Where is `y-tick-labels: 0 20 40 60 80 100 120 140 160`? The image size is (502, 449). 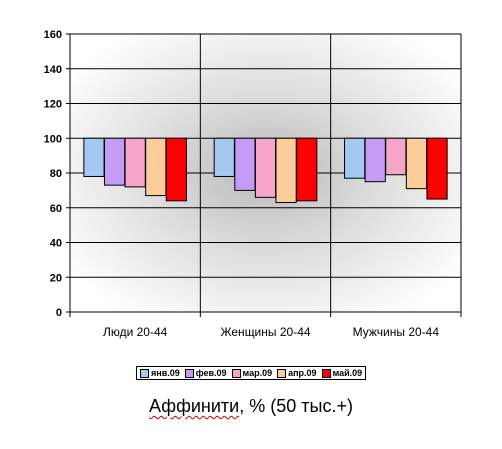 y-tick-labels: 0 20 40 60 80 100 120 140 160 is located at coordinates (53, 174).